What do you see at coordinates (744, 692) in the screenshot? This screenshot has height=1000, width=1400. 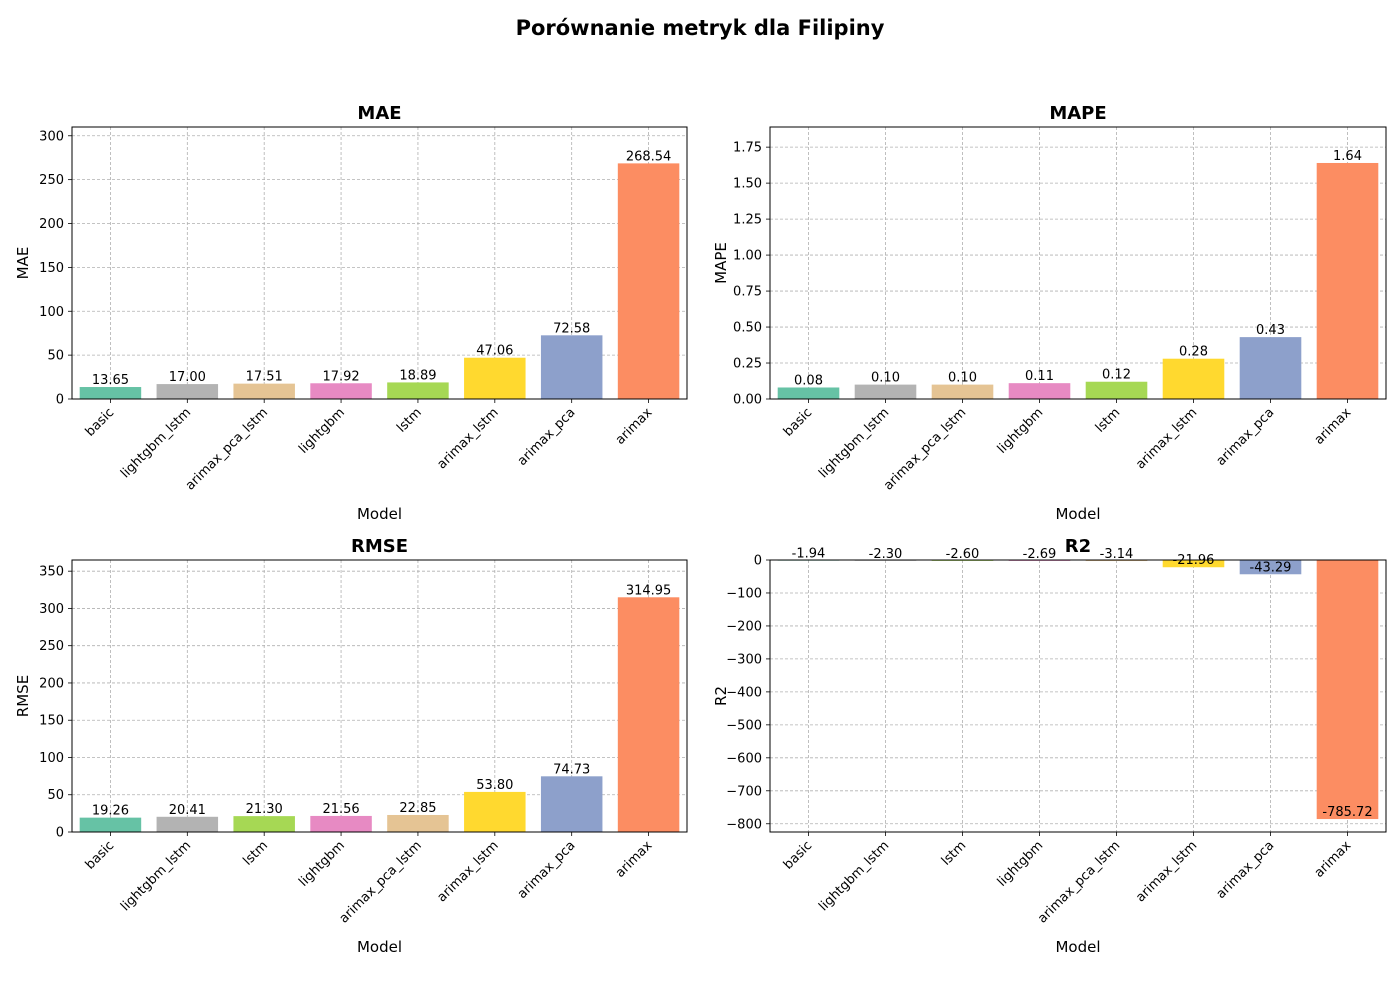 I see `y-tick-label: −400` at bounding box center [744, 692].